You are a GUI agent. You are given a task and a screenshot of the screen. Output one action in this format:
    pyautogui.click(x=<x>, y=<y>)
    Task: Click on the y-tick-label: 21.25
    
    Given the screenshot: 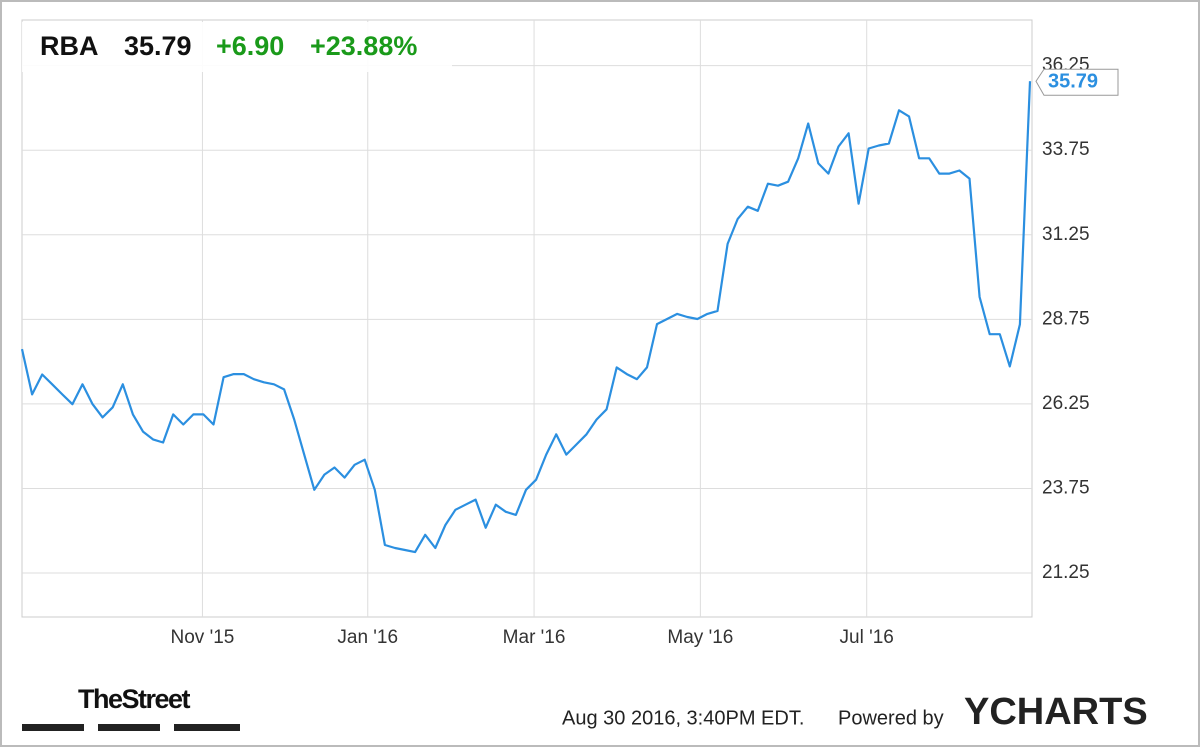 What is the action you would take?
    pyautogui.click(x=1066, y=572)
    